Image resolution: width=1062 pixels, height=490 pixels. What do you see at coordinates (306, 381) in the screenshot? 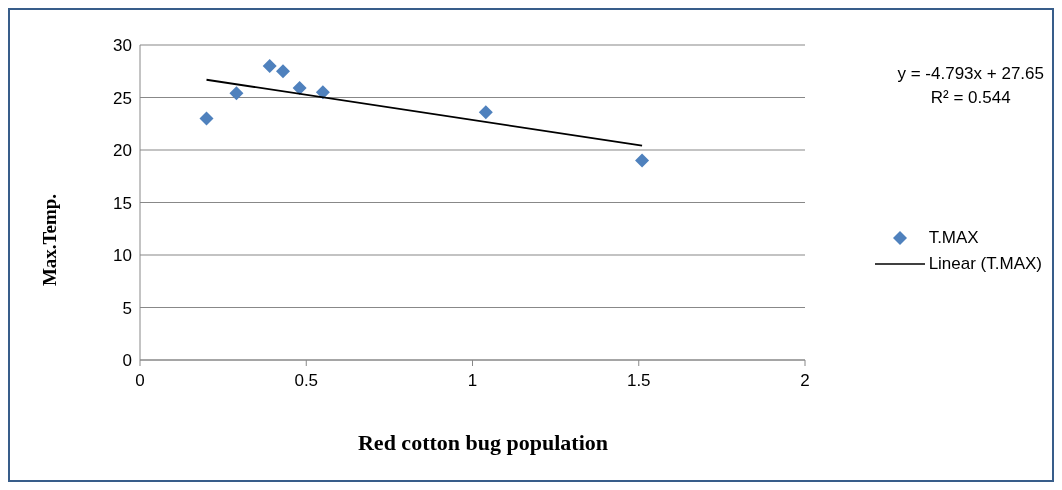
I see `x-tick-label: 0.5` at bounding box center [306, 381].